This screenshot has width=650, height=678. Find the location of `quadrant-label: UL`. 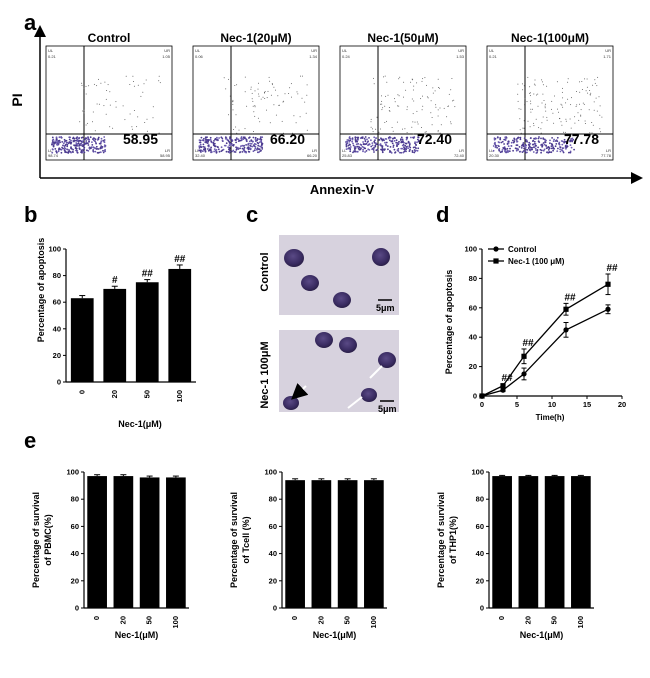

quadrant-label: UL is located at coordinates (198, 50).